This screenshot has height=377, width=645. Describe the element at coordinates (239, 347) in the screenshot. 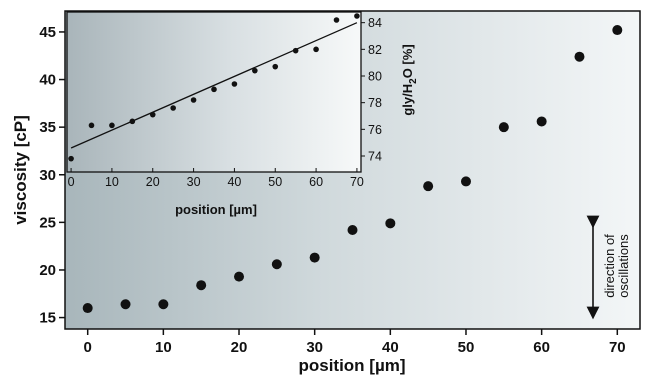

I see `main-x-tick-label-2: 20` at that location.